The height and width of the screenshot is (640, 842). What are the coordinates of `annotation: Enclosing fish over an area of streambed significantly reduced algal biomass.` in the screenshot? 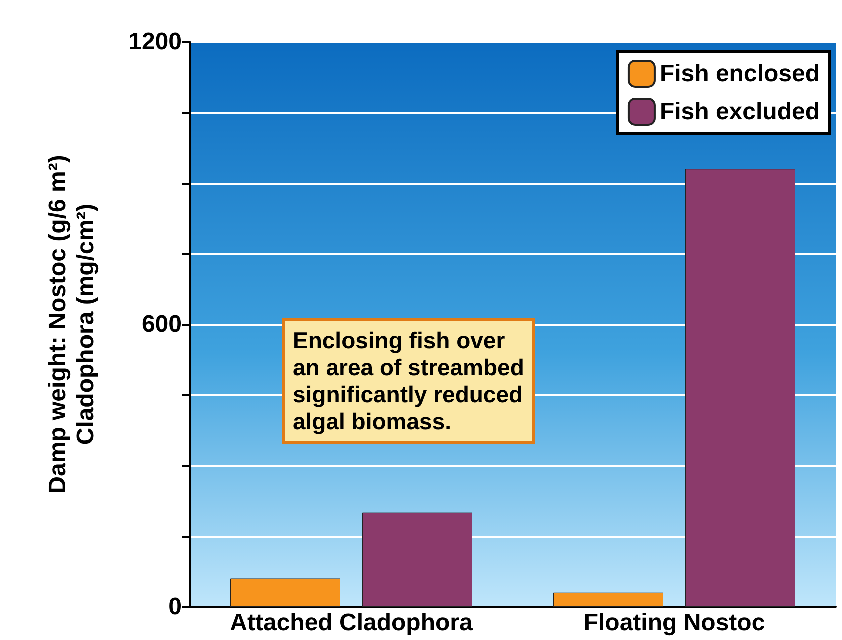 It's located at (408, 381).